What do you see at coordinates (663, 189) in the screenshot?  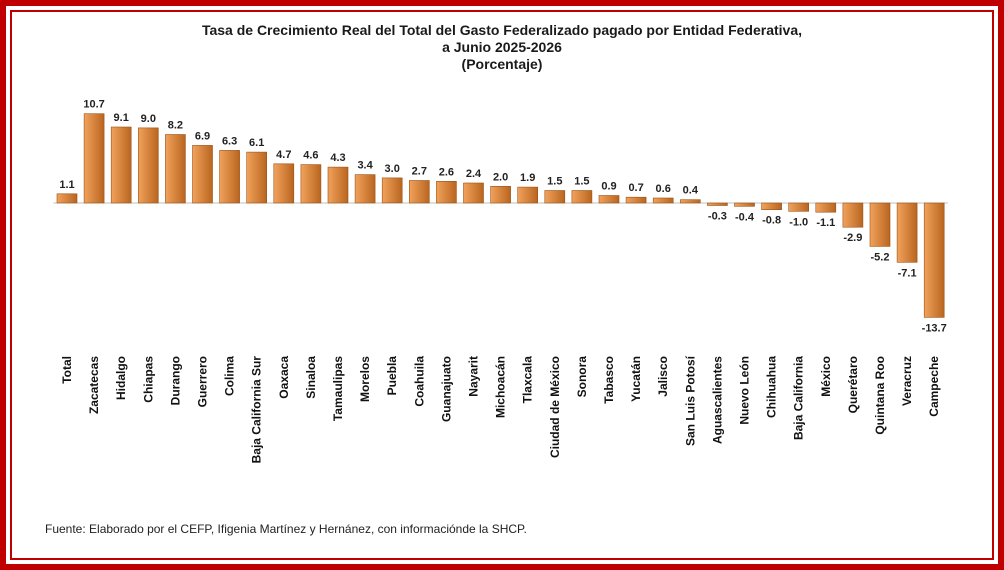 I see `value-label-22: 0.6` at bounding box center [663, 189].